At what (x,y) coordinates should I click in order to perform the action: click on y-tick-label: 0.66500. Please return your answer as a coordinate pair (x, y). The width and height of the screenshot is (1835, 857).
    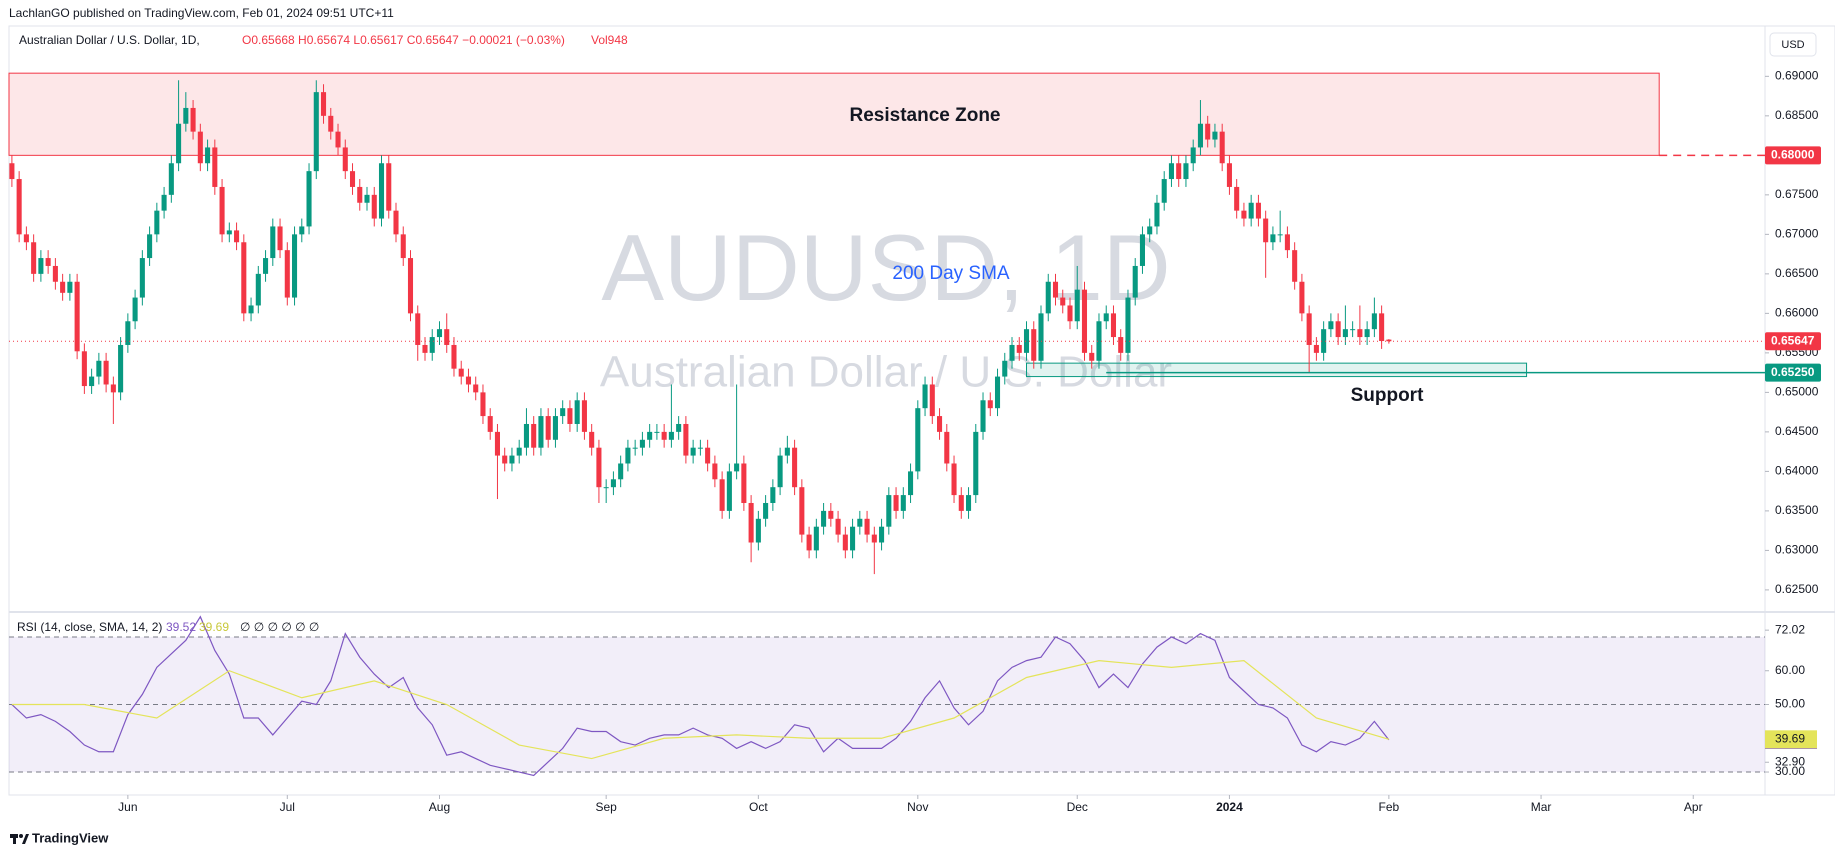
    Looking at the image, I should click on (1797, 273).